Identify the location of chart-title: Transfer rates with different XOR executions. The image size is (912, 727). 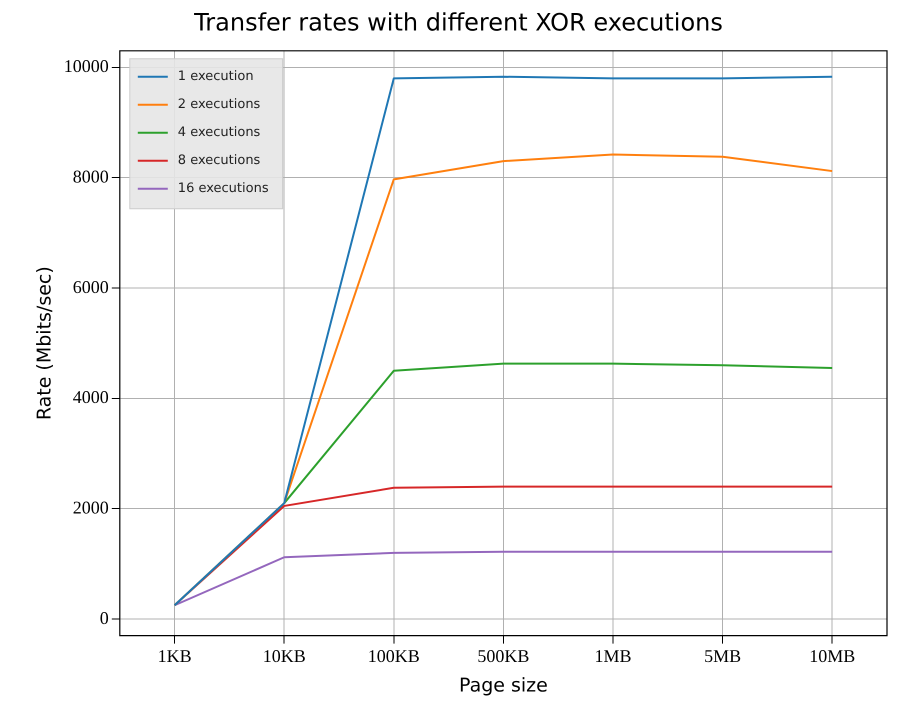
(458, 22).